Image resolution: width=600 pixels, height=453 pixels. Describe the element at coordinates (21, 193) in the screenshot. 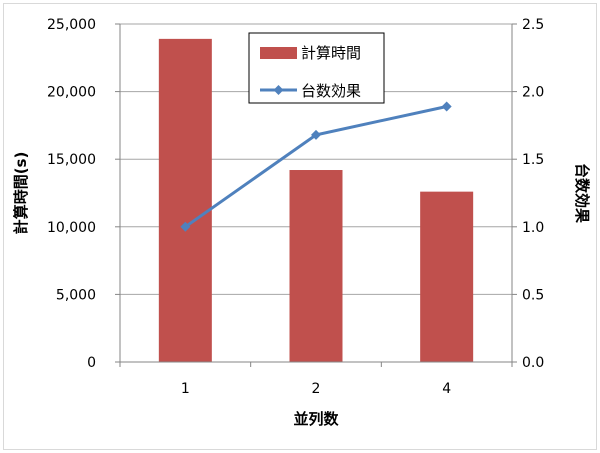

I see `y-axis-label: 計算時間(s)` at that location.